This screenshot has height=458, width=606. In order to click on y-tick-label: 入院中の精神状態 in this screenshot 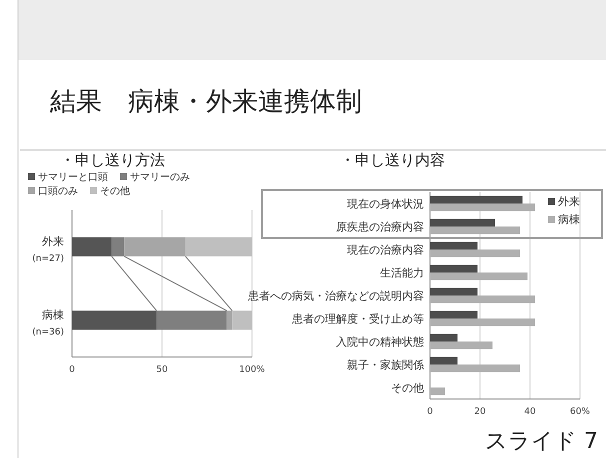, I will do `click(380, 342)`.